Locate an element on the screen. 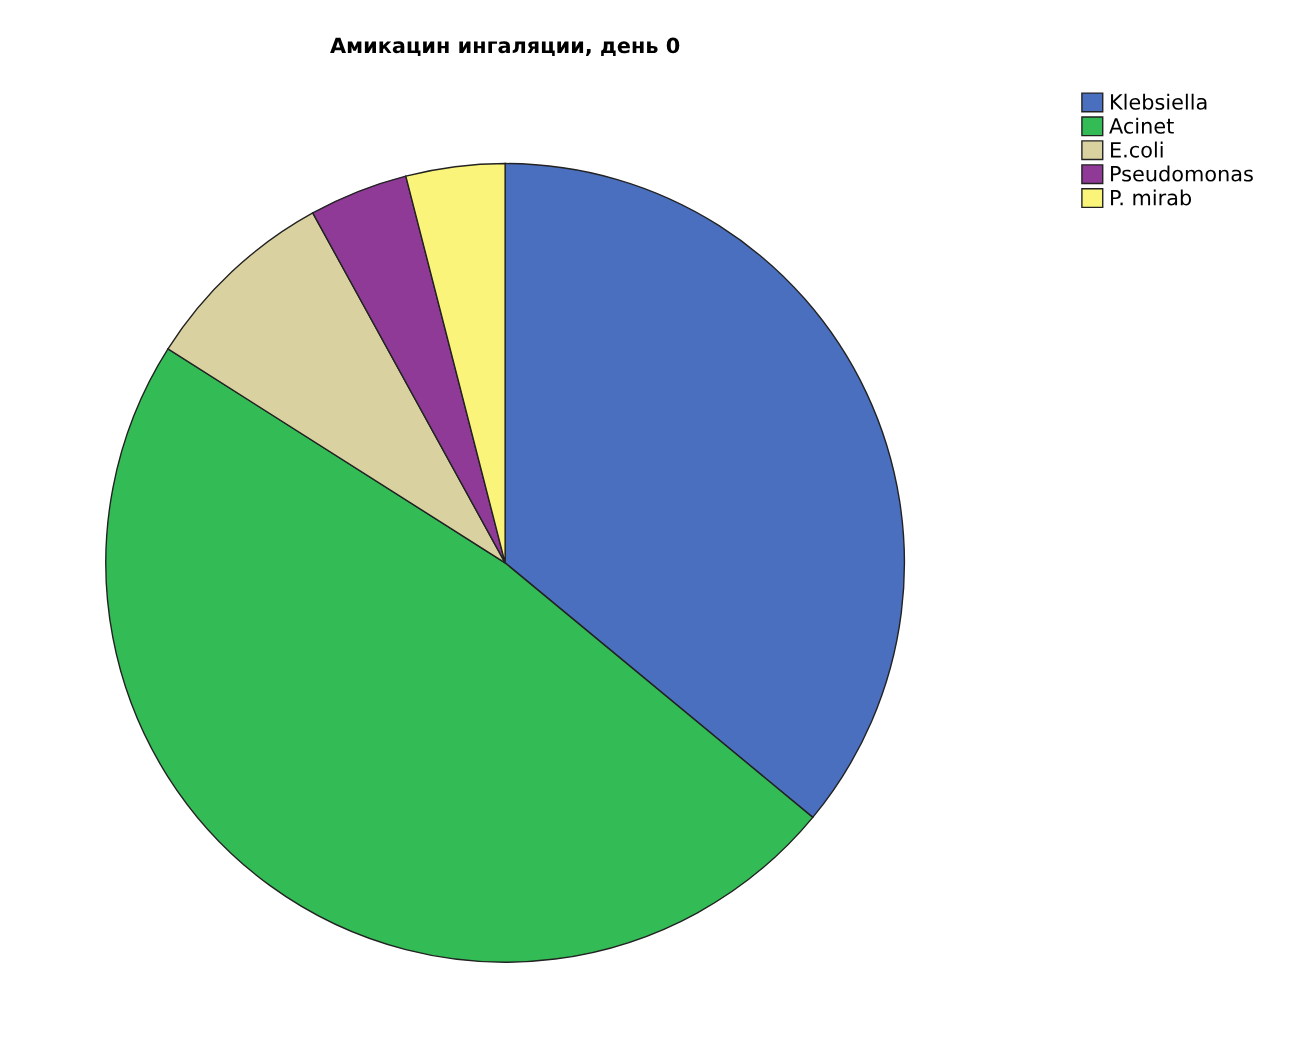 The width and height of the screenshot is (1312, 1062). legend-label: P. mirab is located at coordinates (1151, 197).